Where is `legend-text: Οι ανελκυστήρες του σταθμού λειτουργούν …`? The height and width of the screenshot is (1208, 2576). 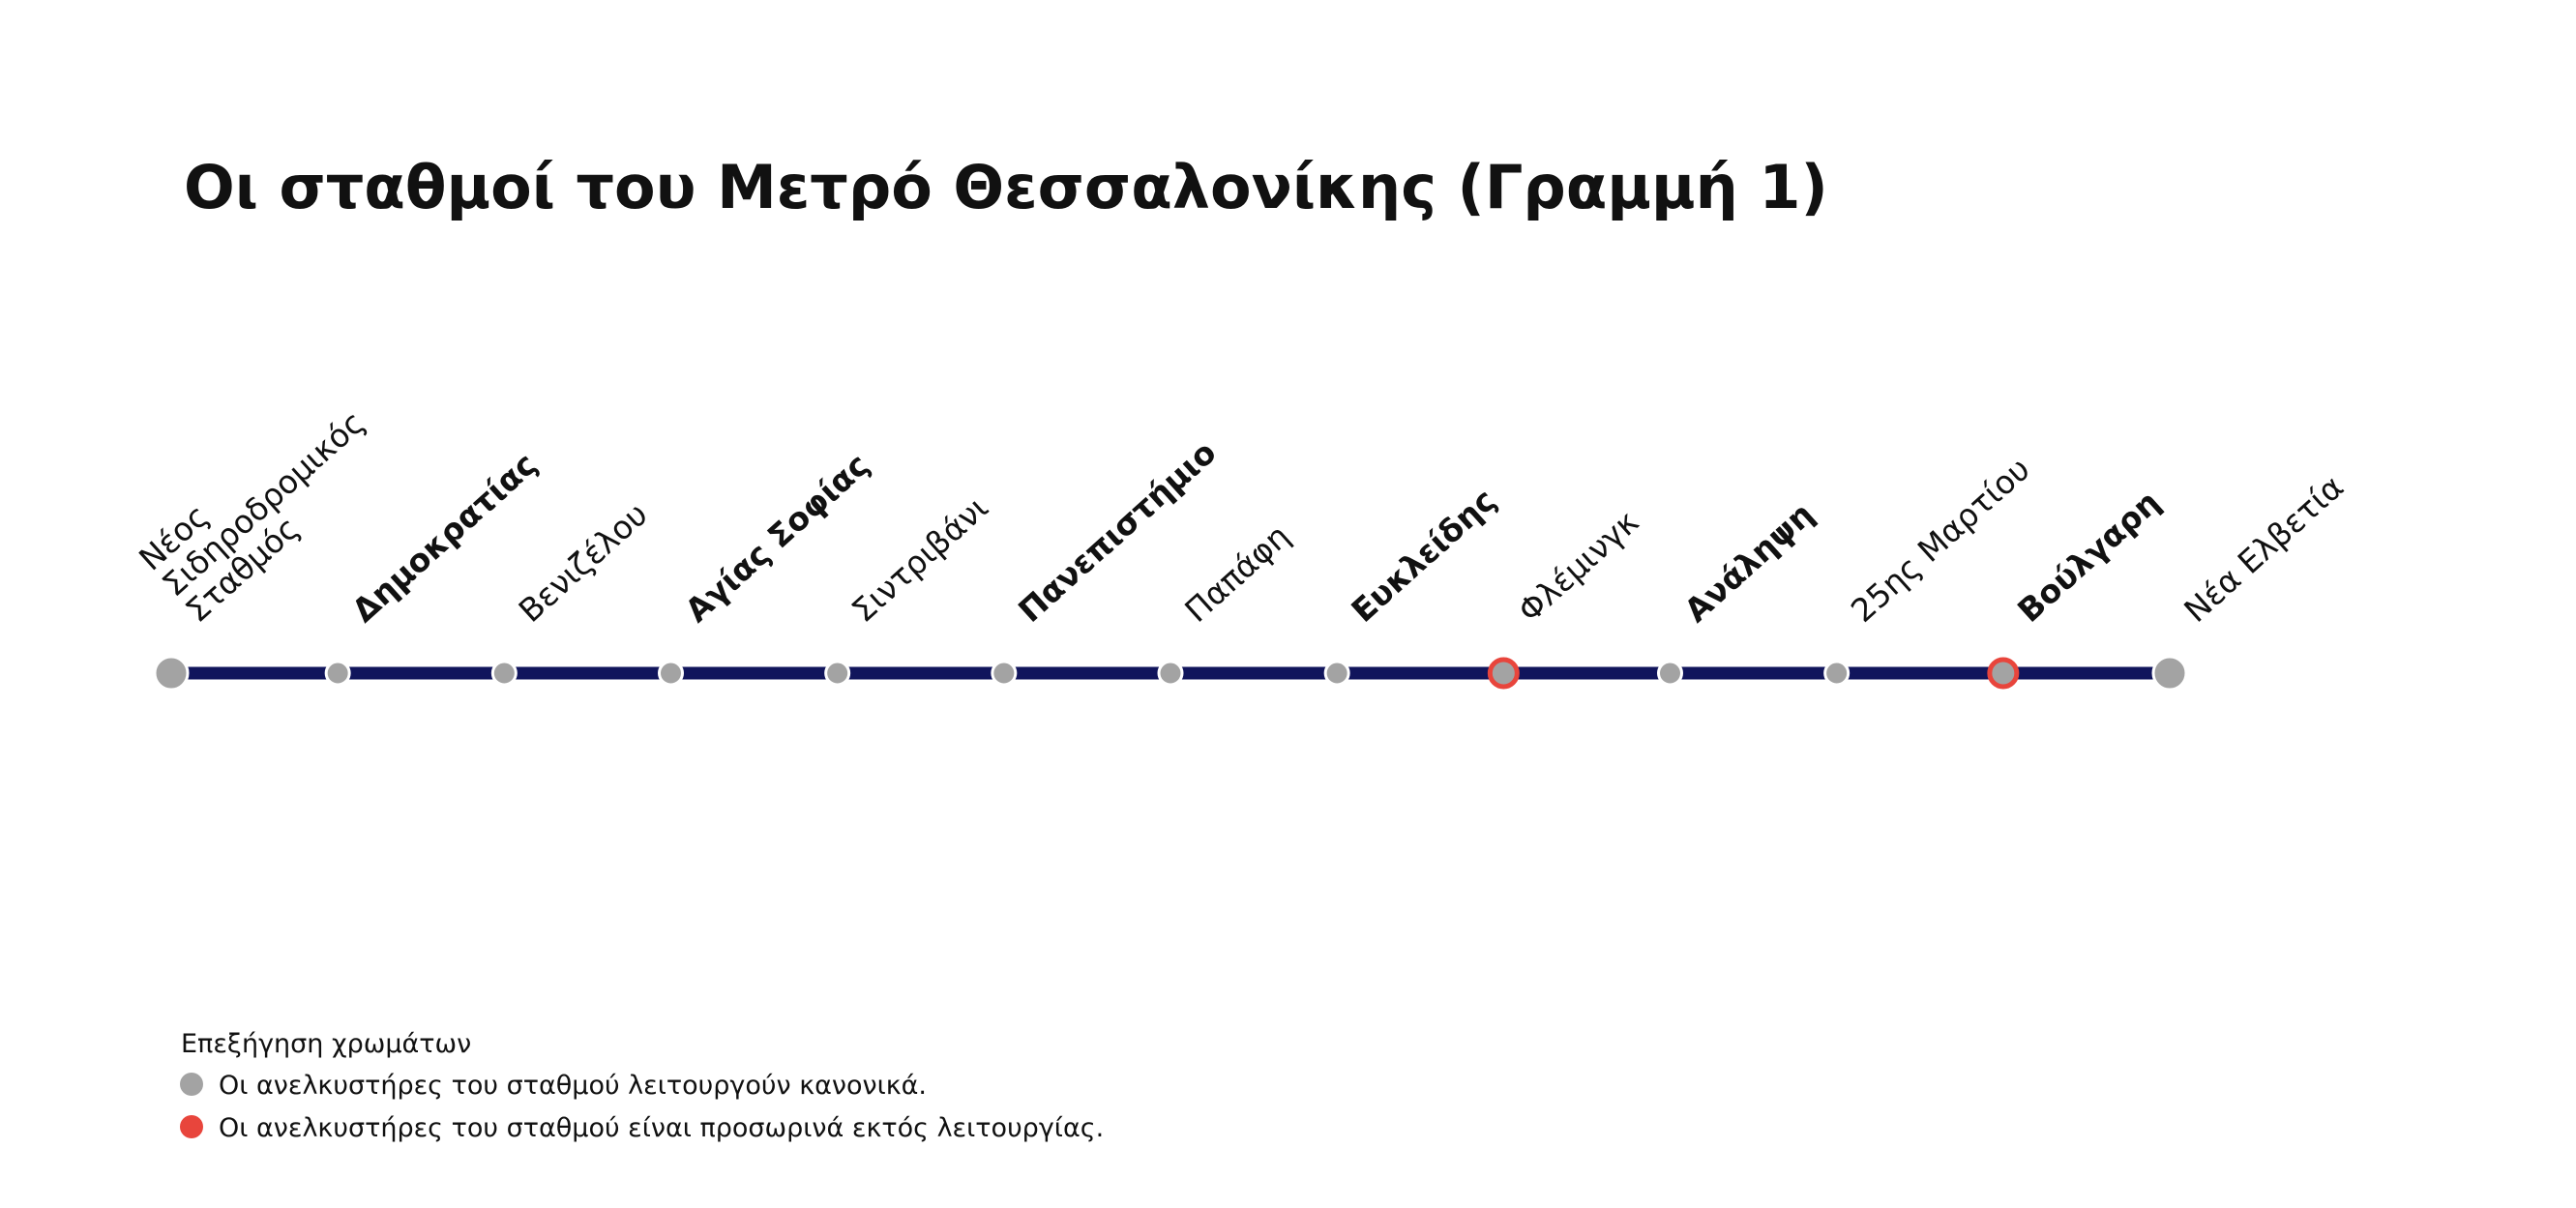
legend-text: Οι ανελκυστήρες του σταθμού λειτουργούν … is located at coordinates (573, 1086).